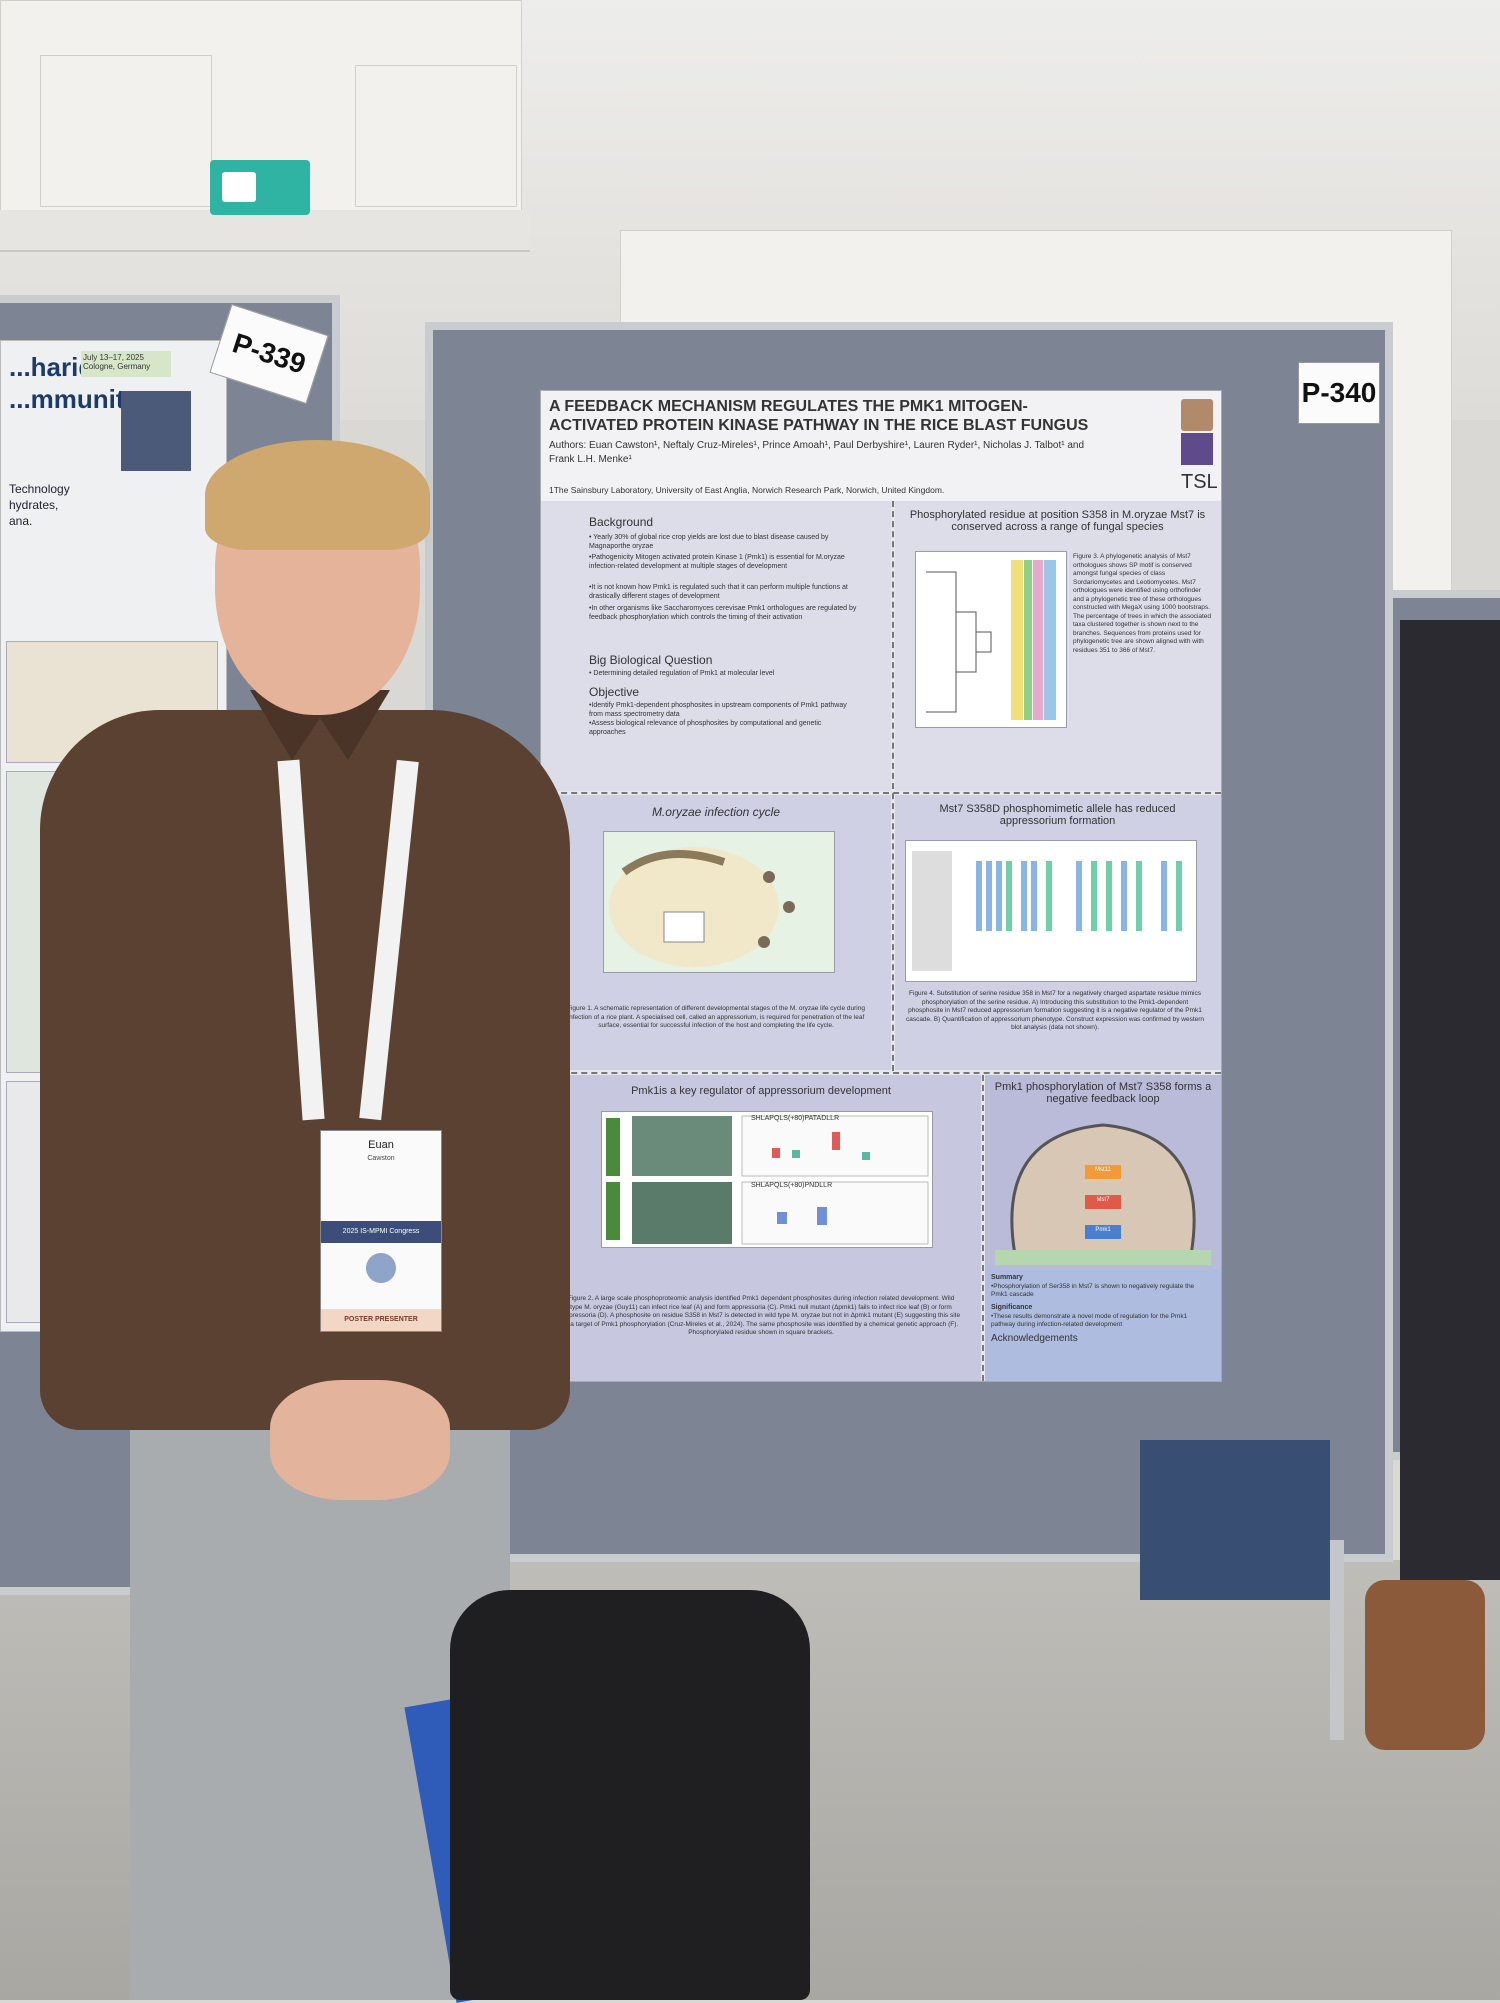 Image resolution: width=1500 pixels, height=2003 pixels. I want to click on phylogenetic-tree-figure, so click(991, 639).